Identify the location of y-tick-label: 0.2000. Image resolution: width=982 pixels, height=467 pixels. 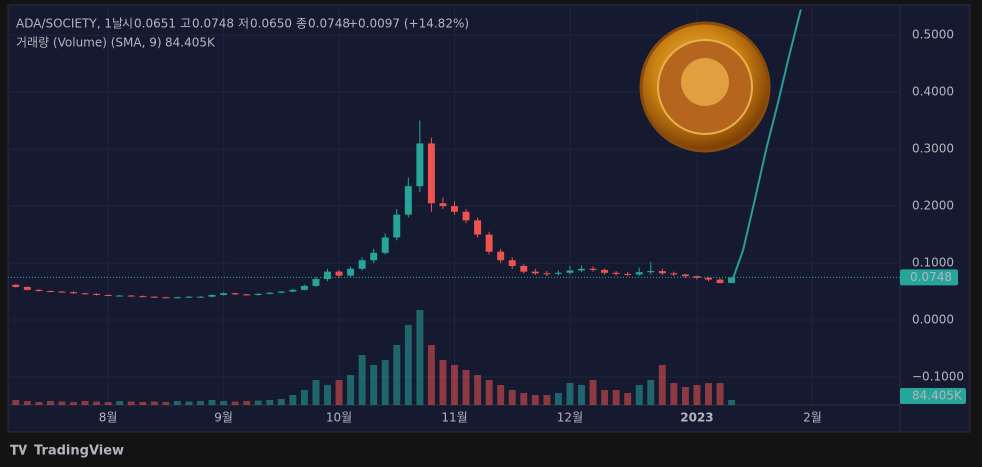
(933, 206).